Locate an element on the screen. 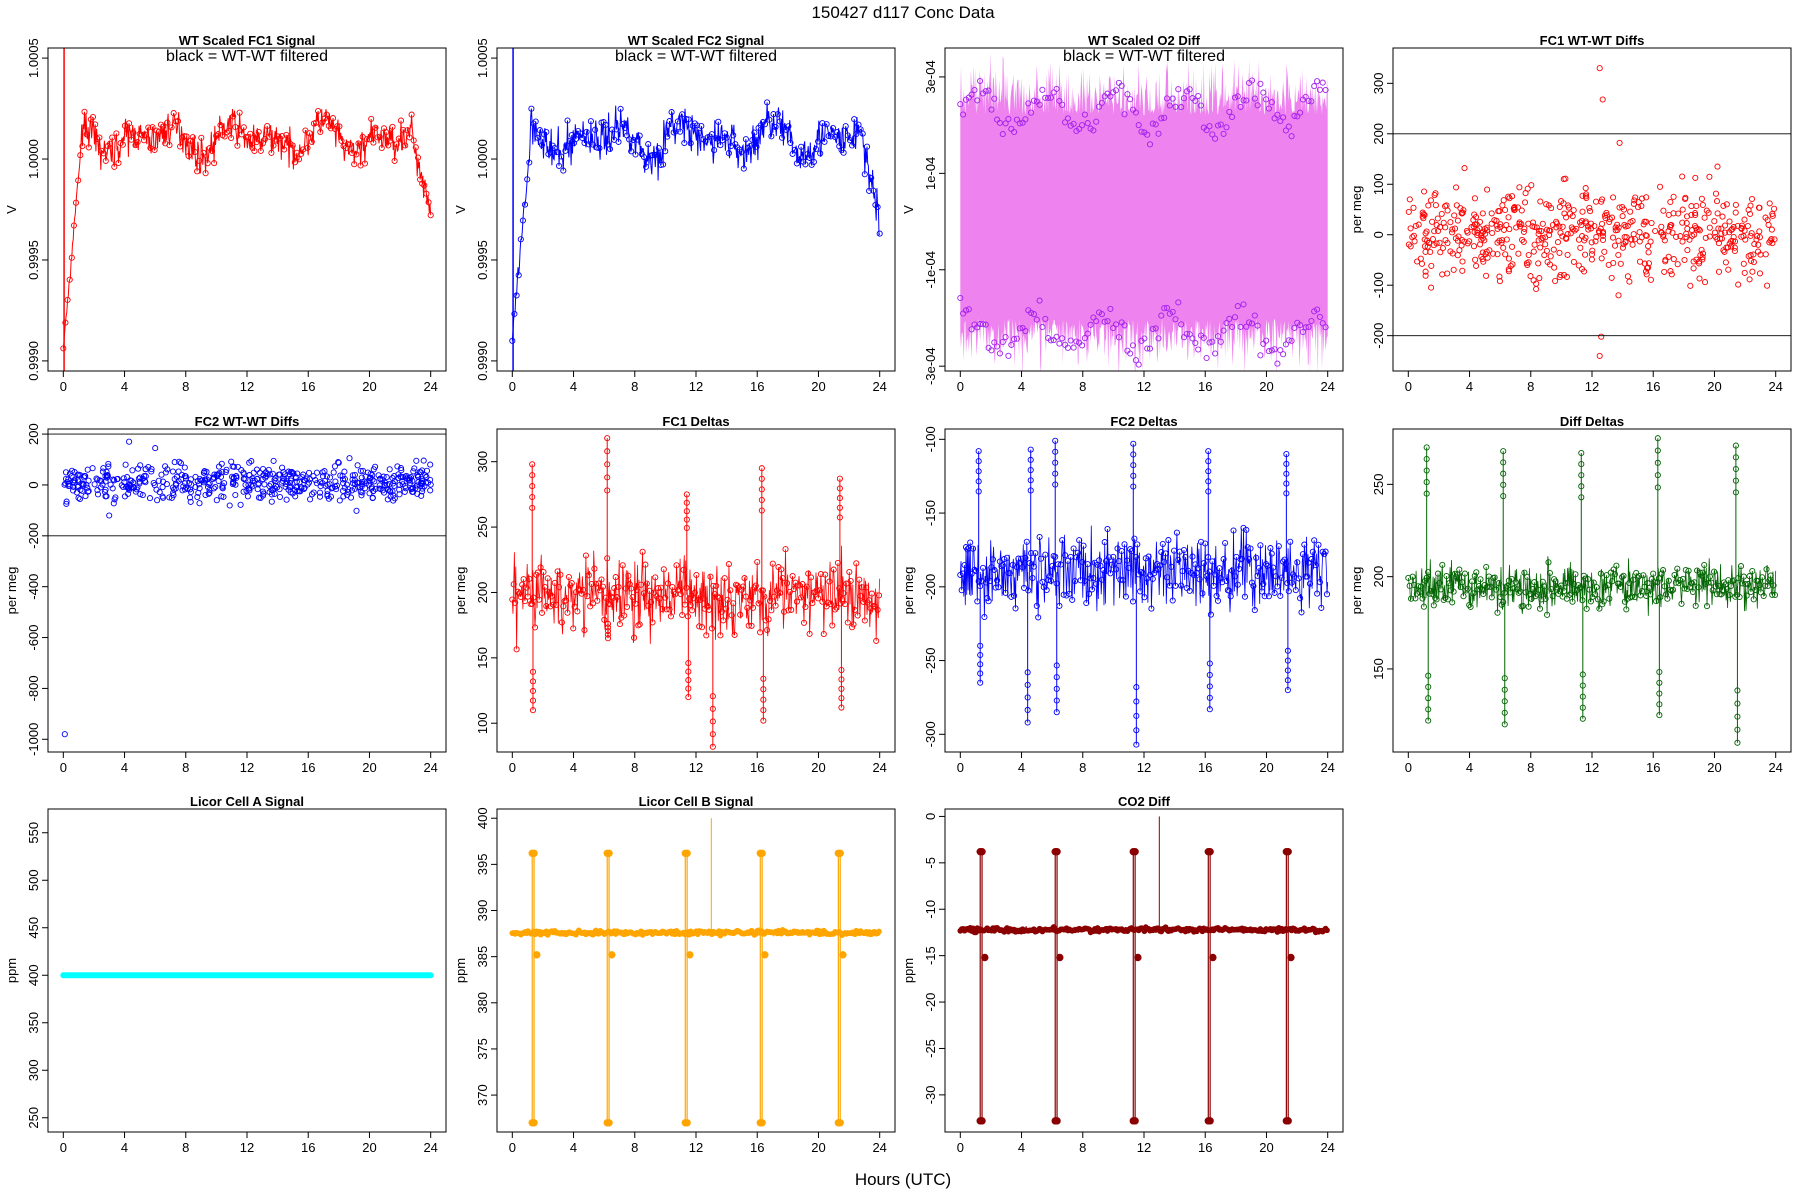 This screenshot has width=1800, height=1200. plot-area is located at coordinates (695, 972).